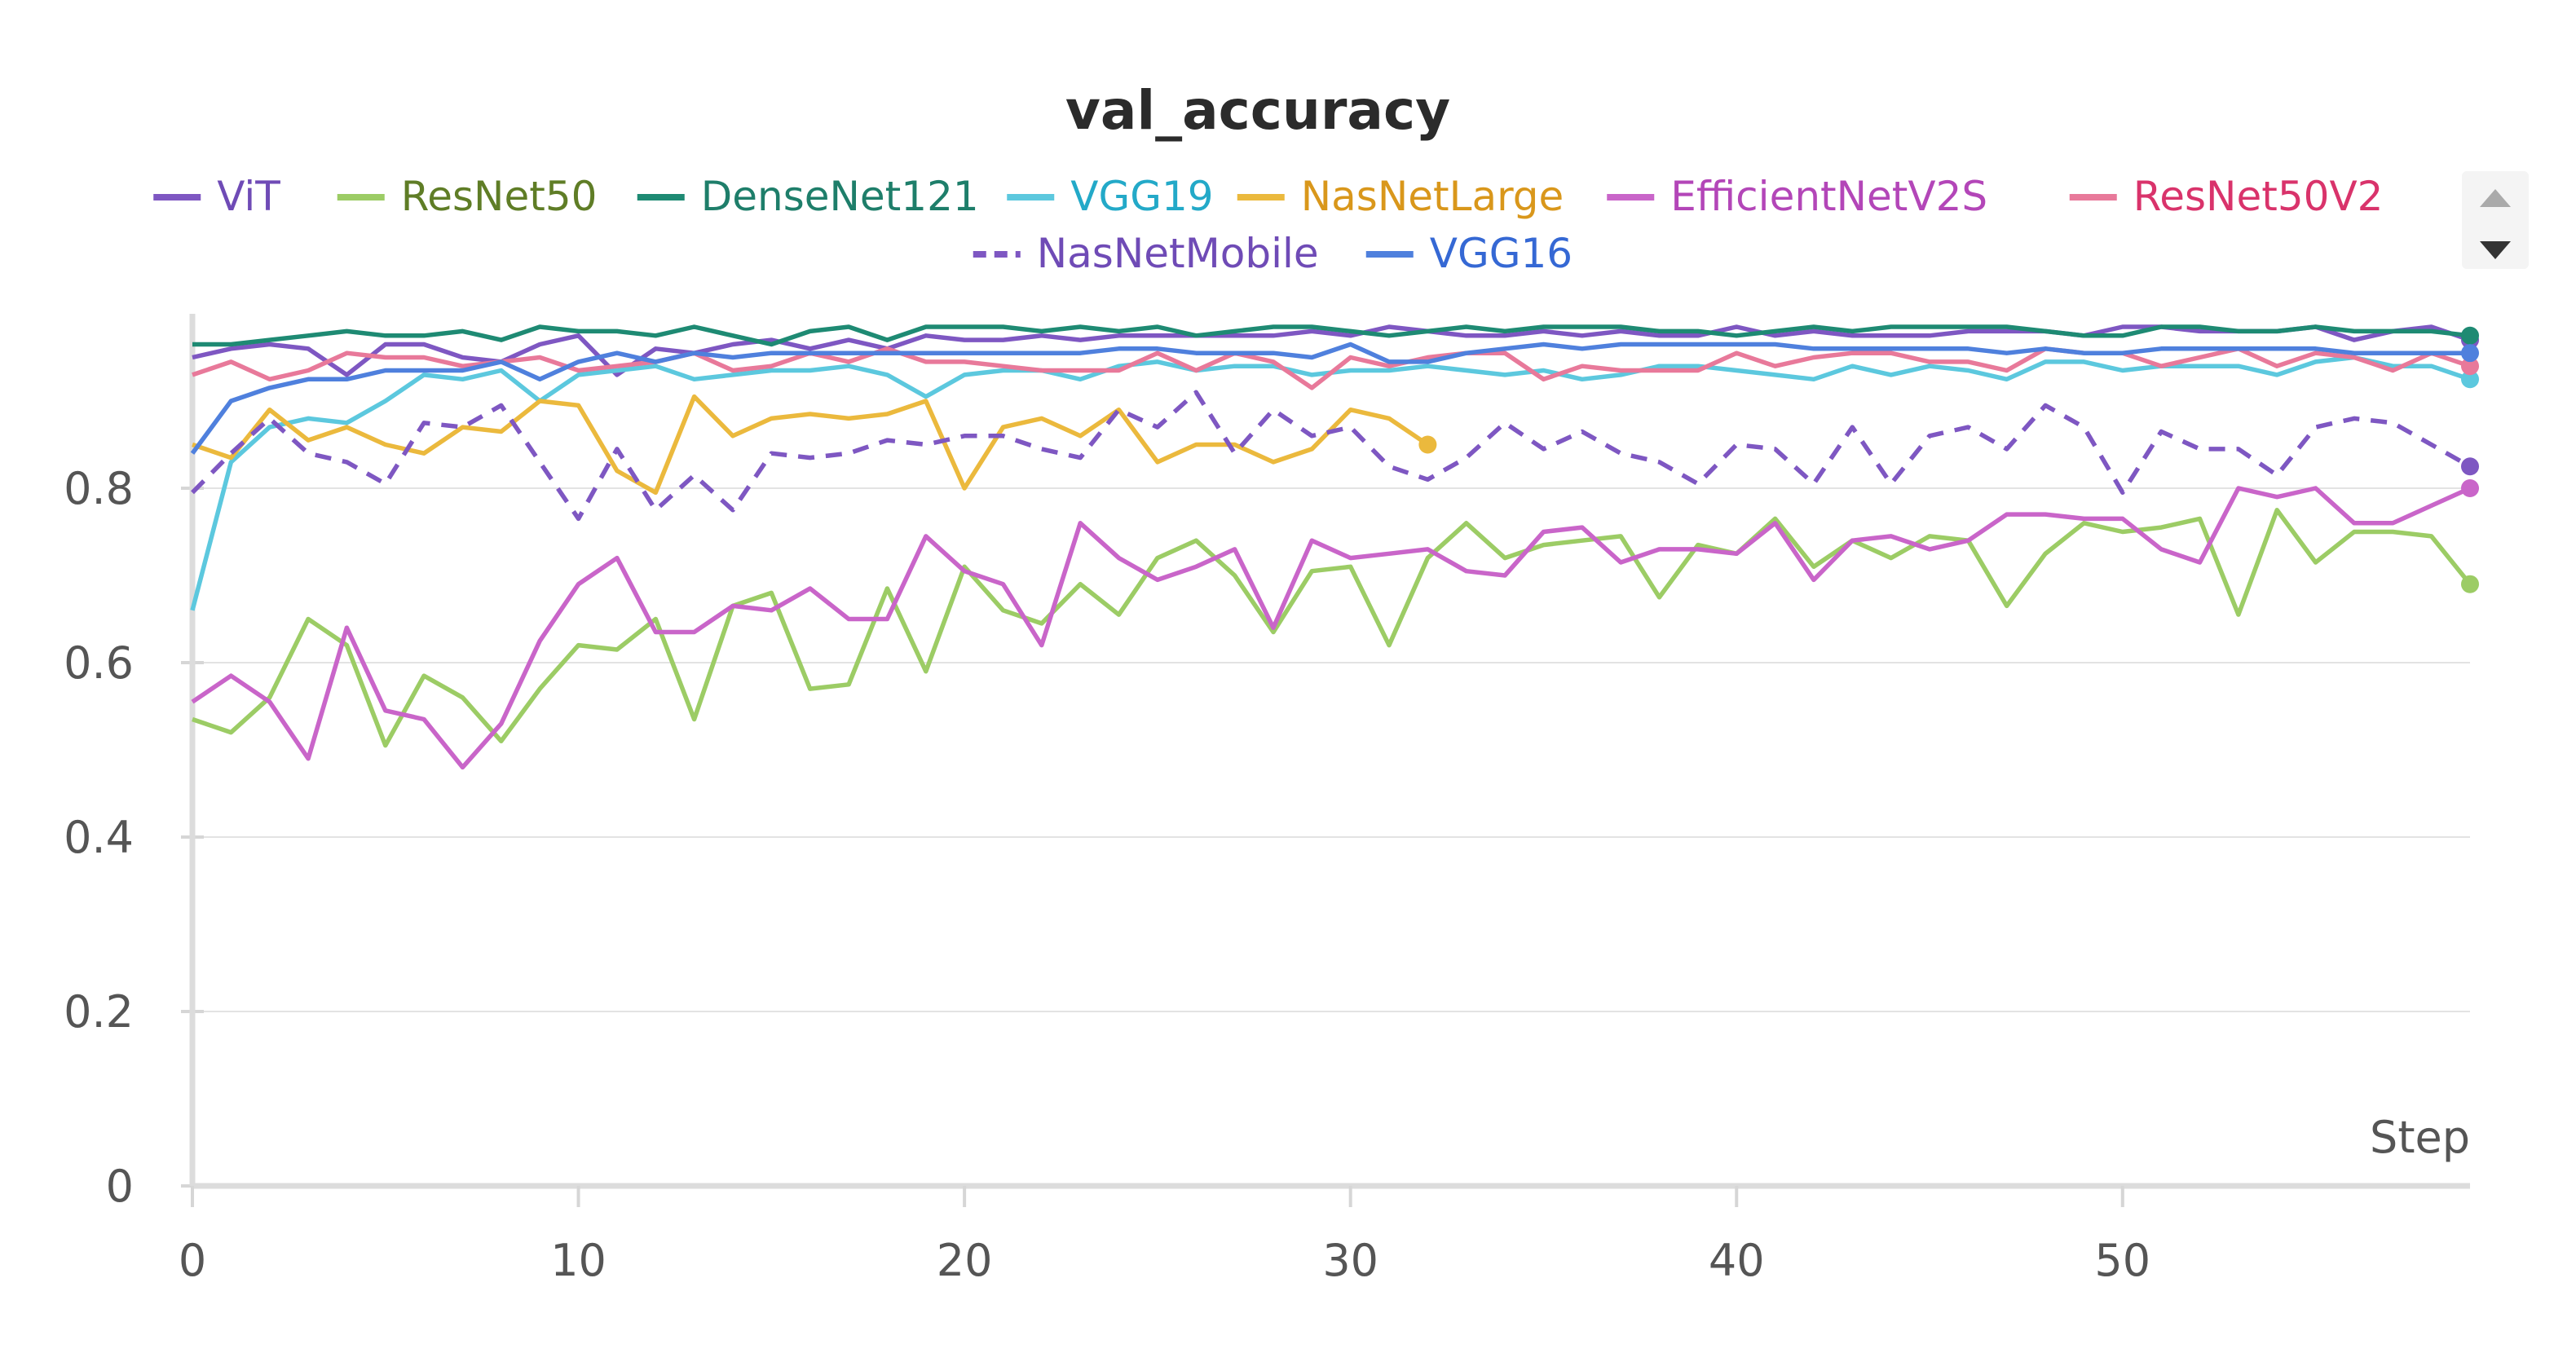  I want to click on series-line-densenet121, so click(1331, 335).